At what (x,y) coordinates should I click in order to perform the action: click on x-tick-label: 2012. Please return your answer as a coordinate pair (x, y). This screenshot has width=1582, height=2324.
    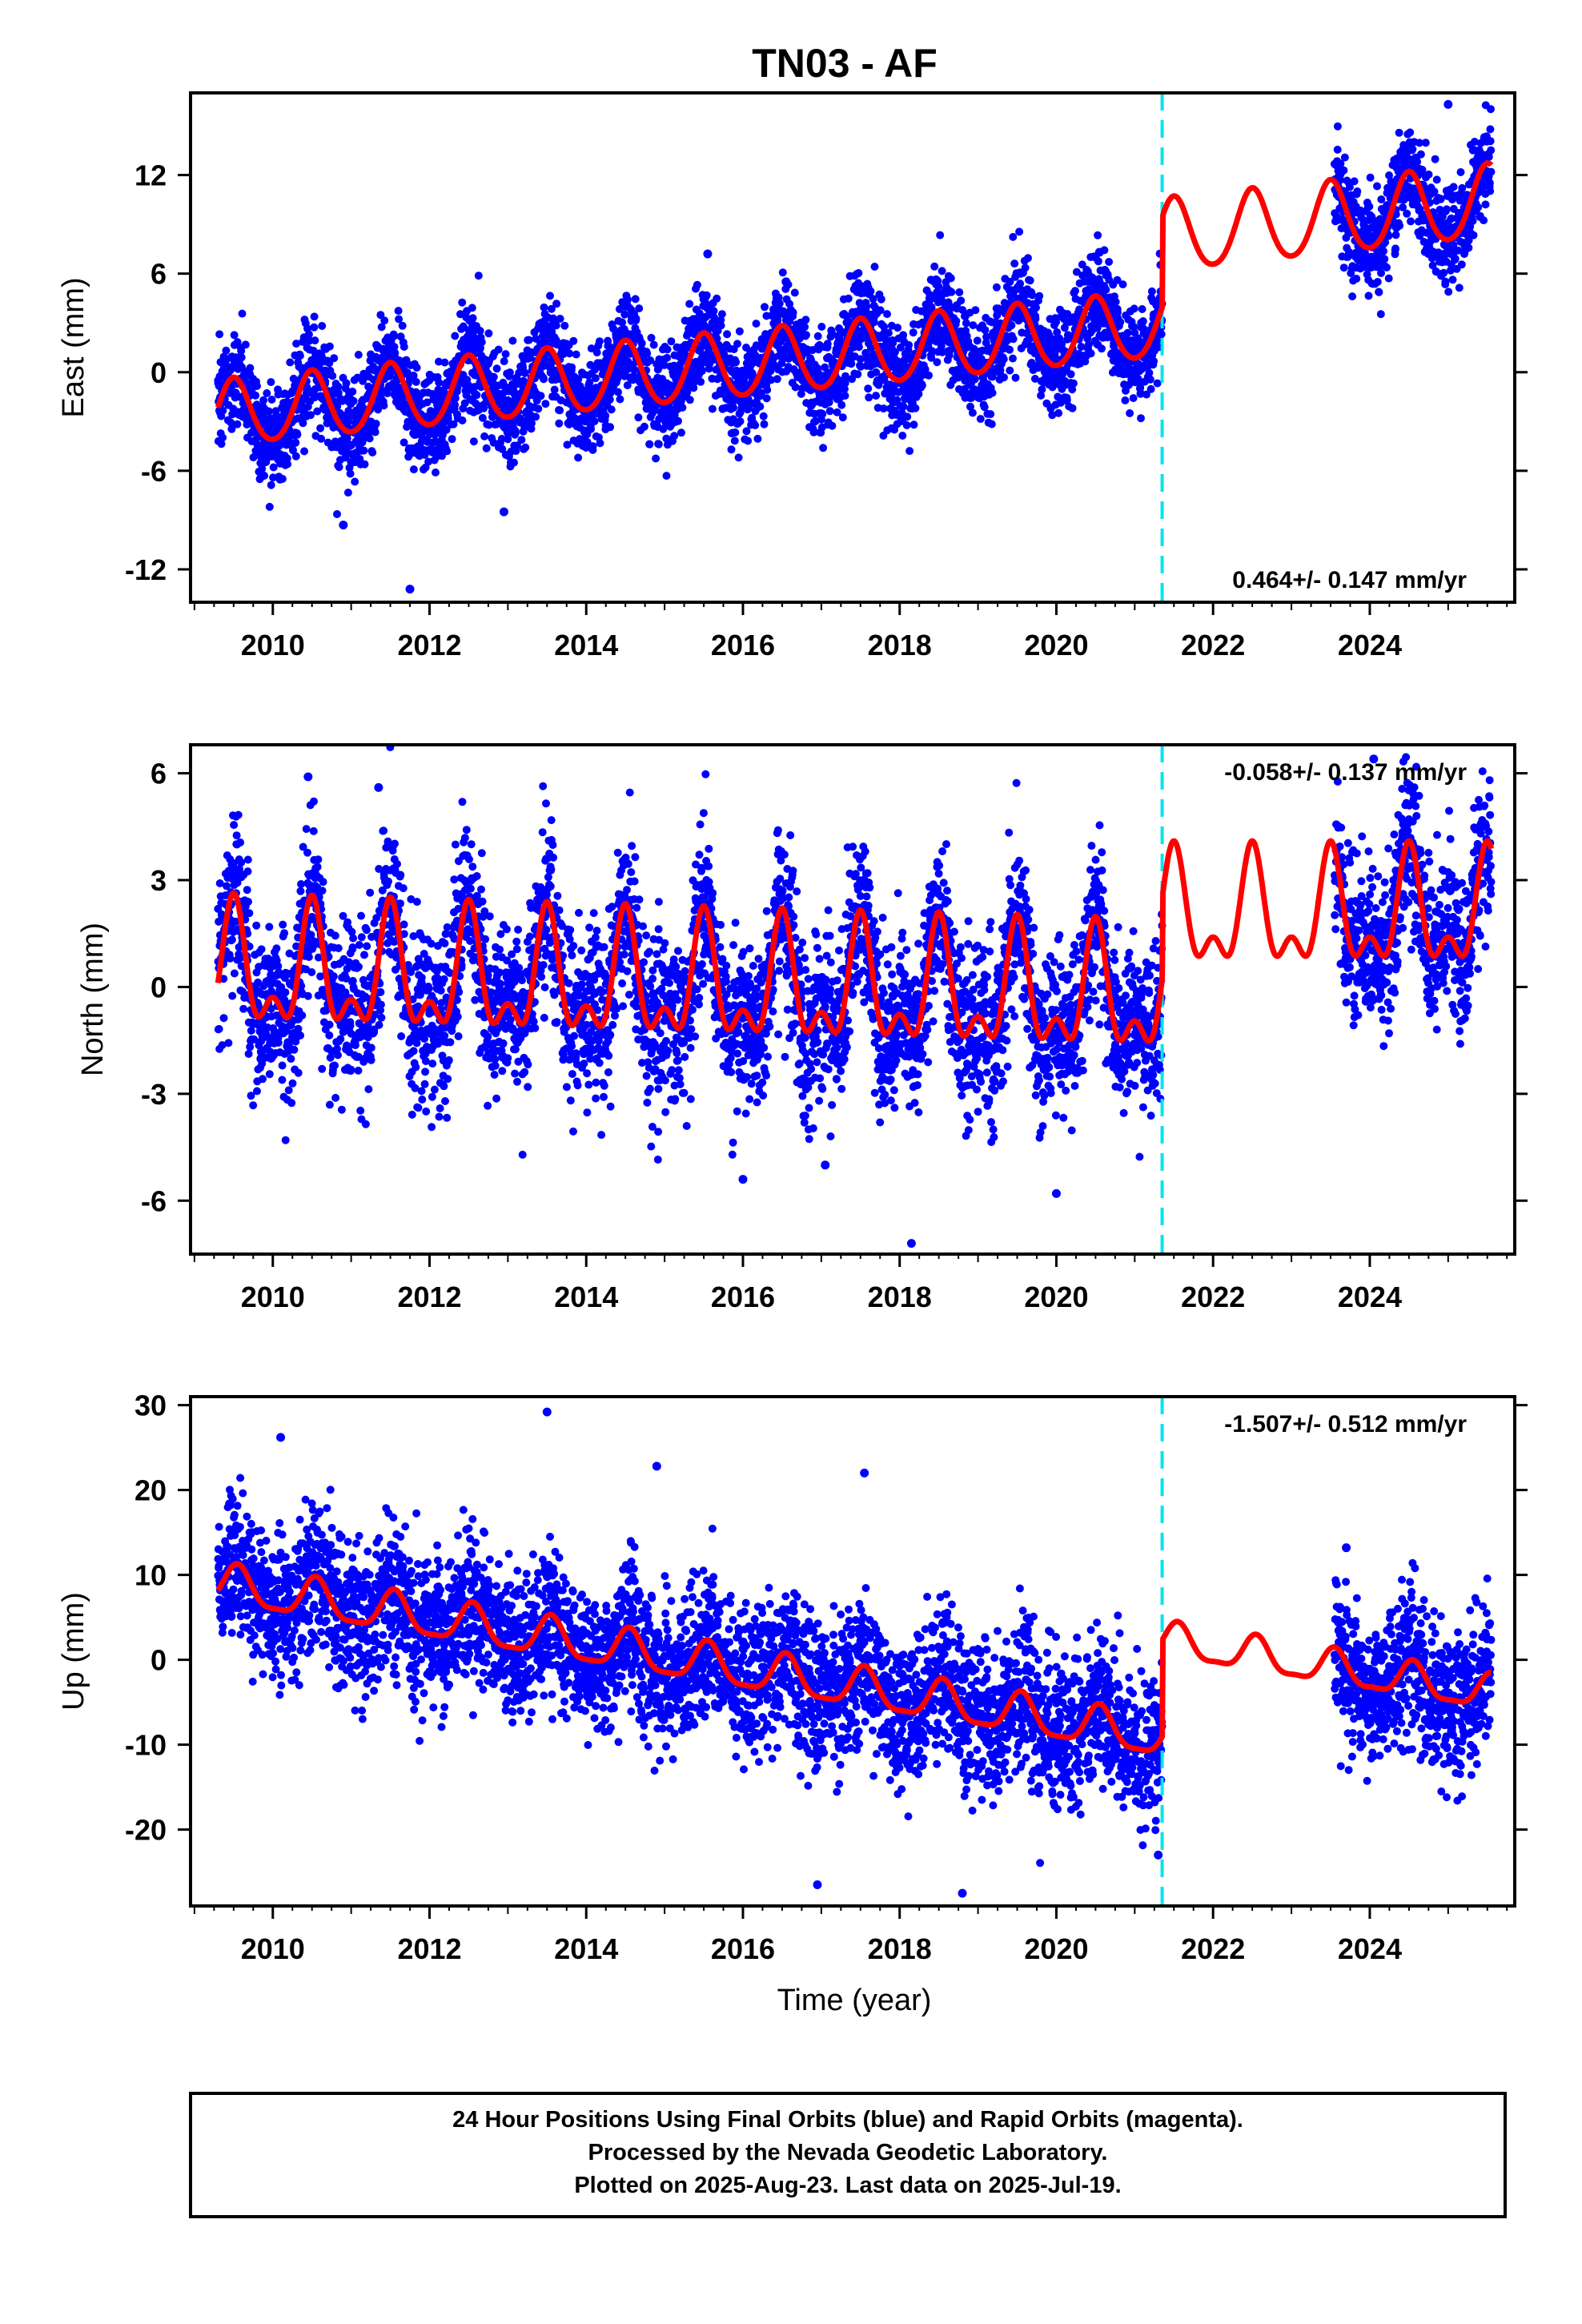
    Looking at the image, I should click on (429, 645).